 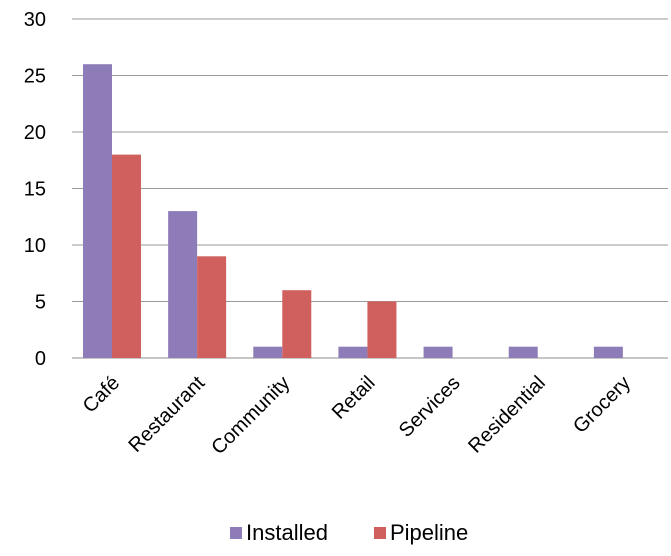 I want to click on y-tick-label: 15, so click(x=35, y=190).